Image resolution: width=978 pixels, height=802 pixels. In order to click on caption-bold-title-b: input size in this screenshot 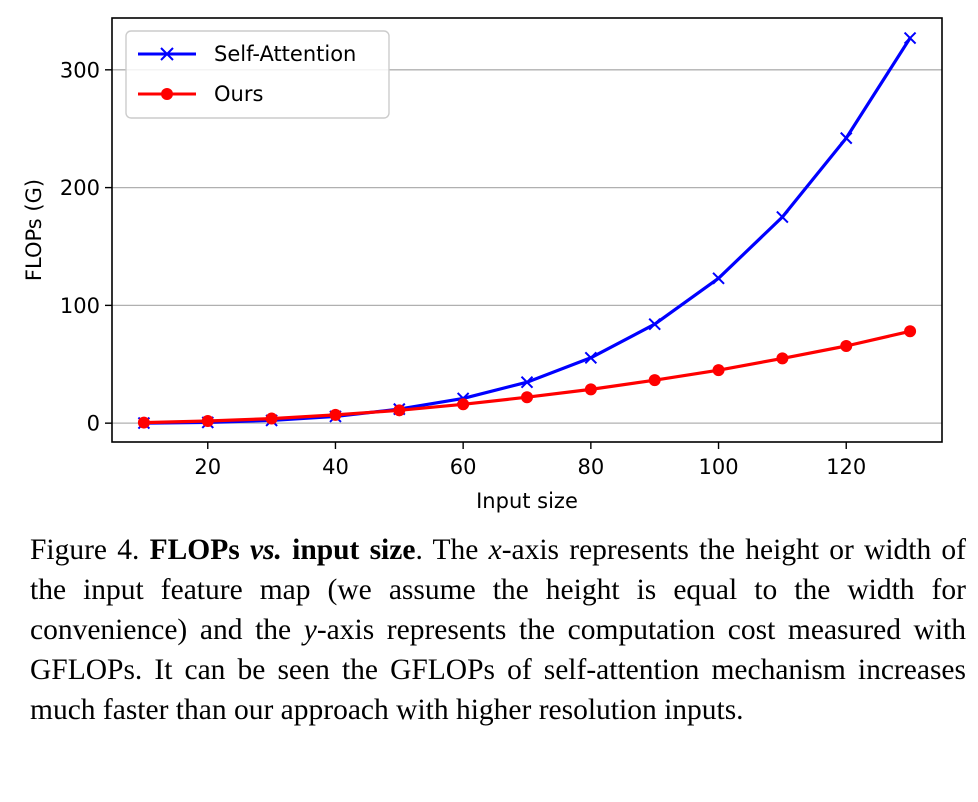, I will do `click(354, 550)`.